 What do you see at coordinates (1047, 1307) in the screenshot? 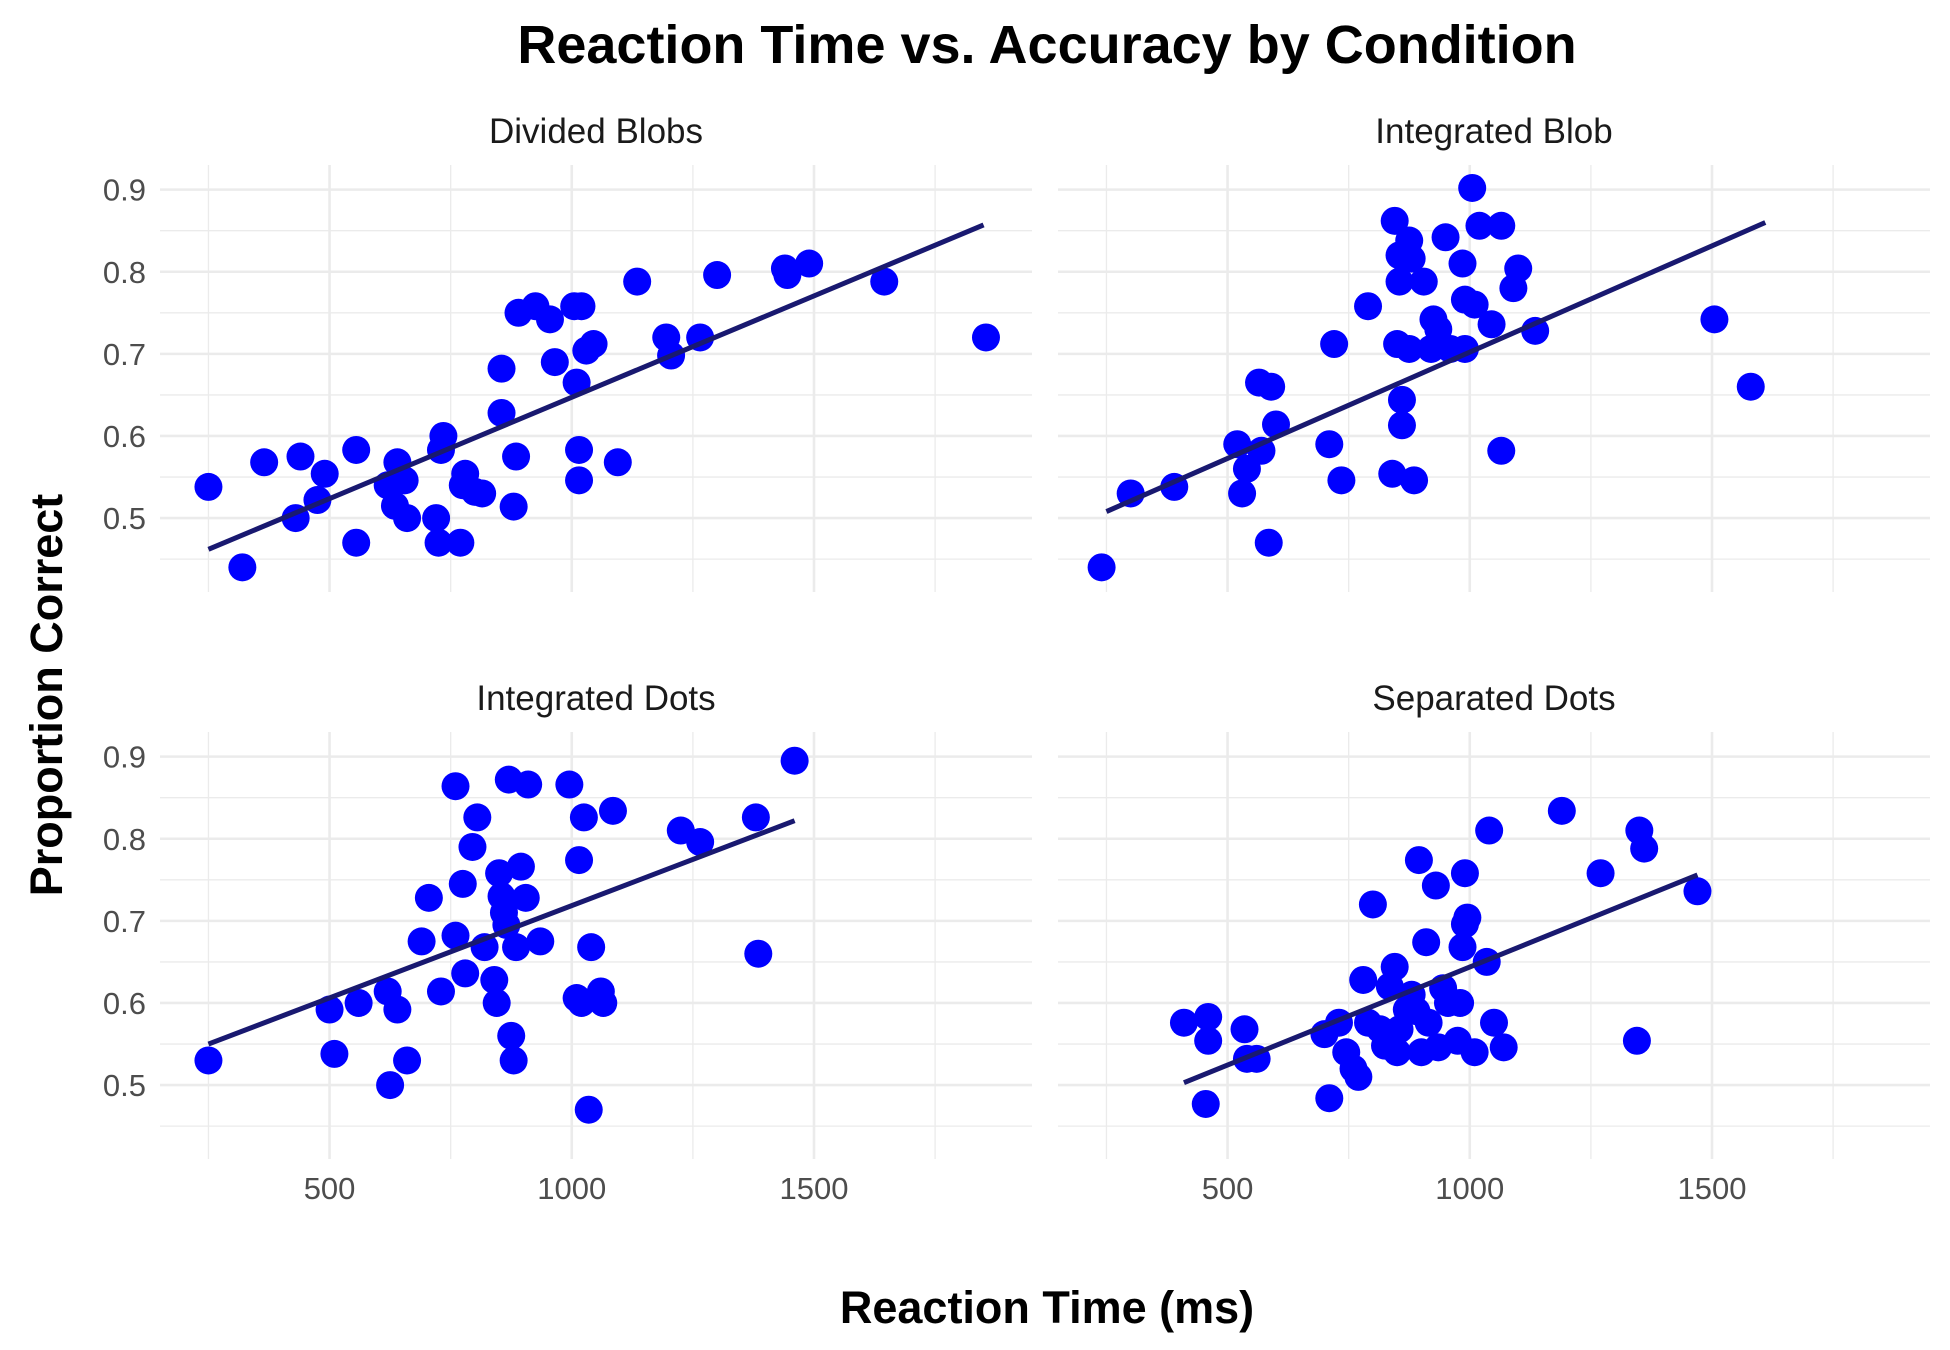
I see `x-axis-title: Reaction Time (ms)` at bounding box center [1047, 1307].